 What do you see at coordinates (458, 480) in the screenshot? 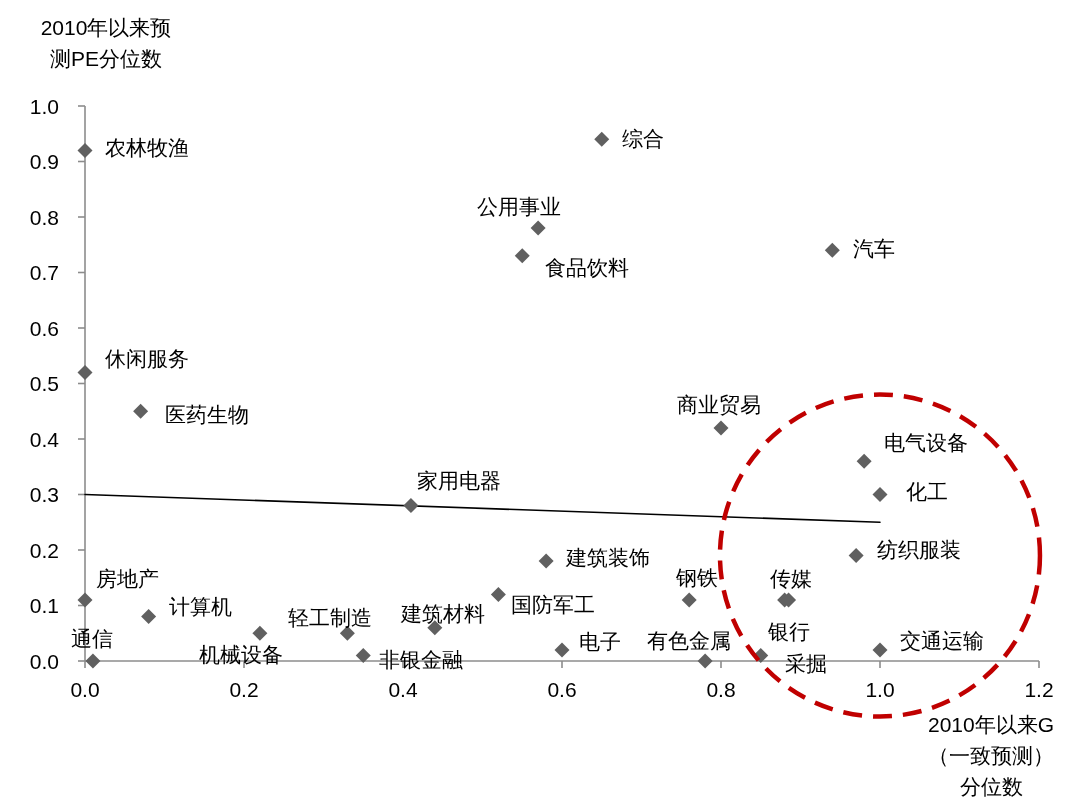
I see `annotation: 家用电器` at bounding box center [458, 480].